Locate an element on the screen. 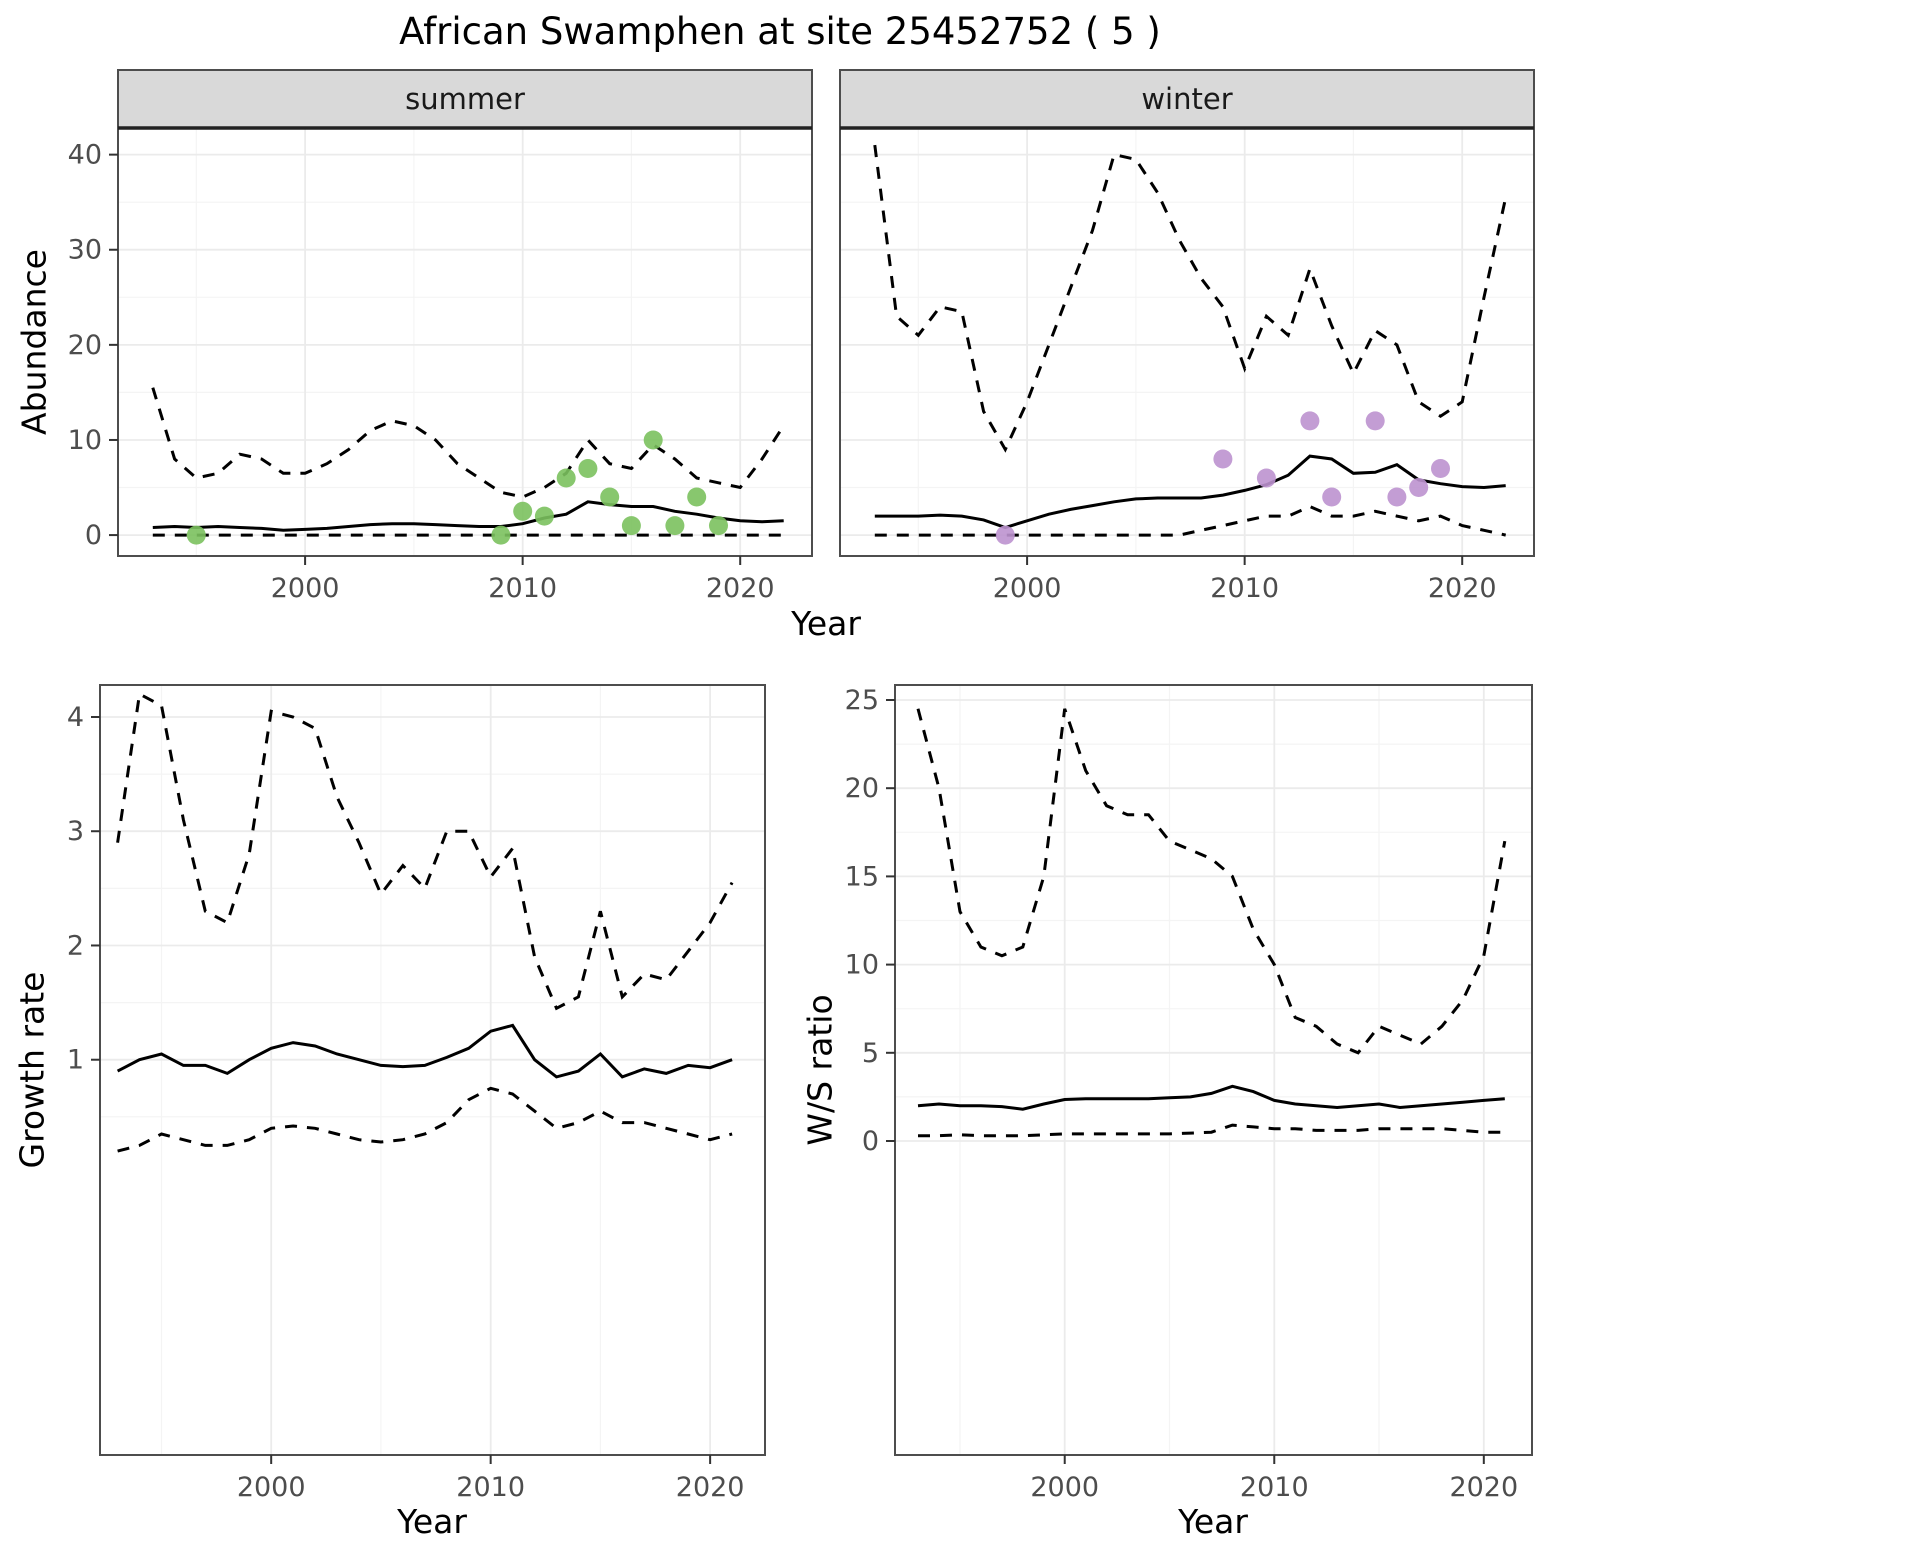 The image size is (1920, 1560). facet-strip-winter is located at coordinates (1187, 99).